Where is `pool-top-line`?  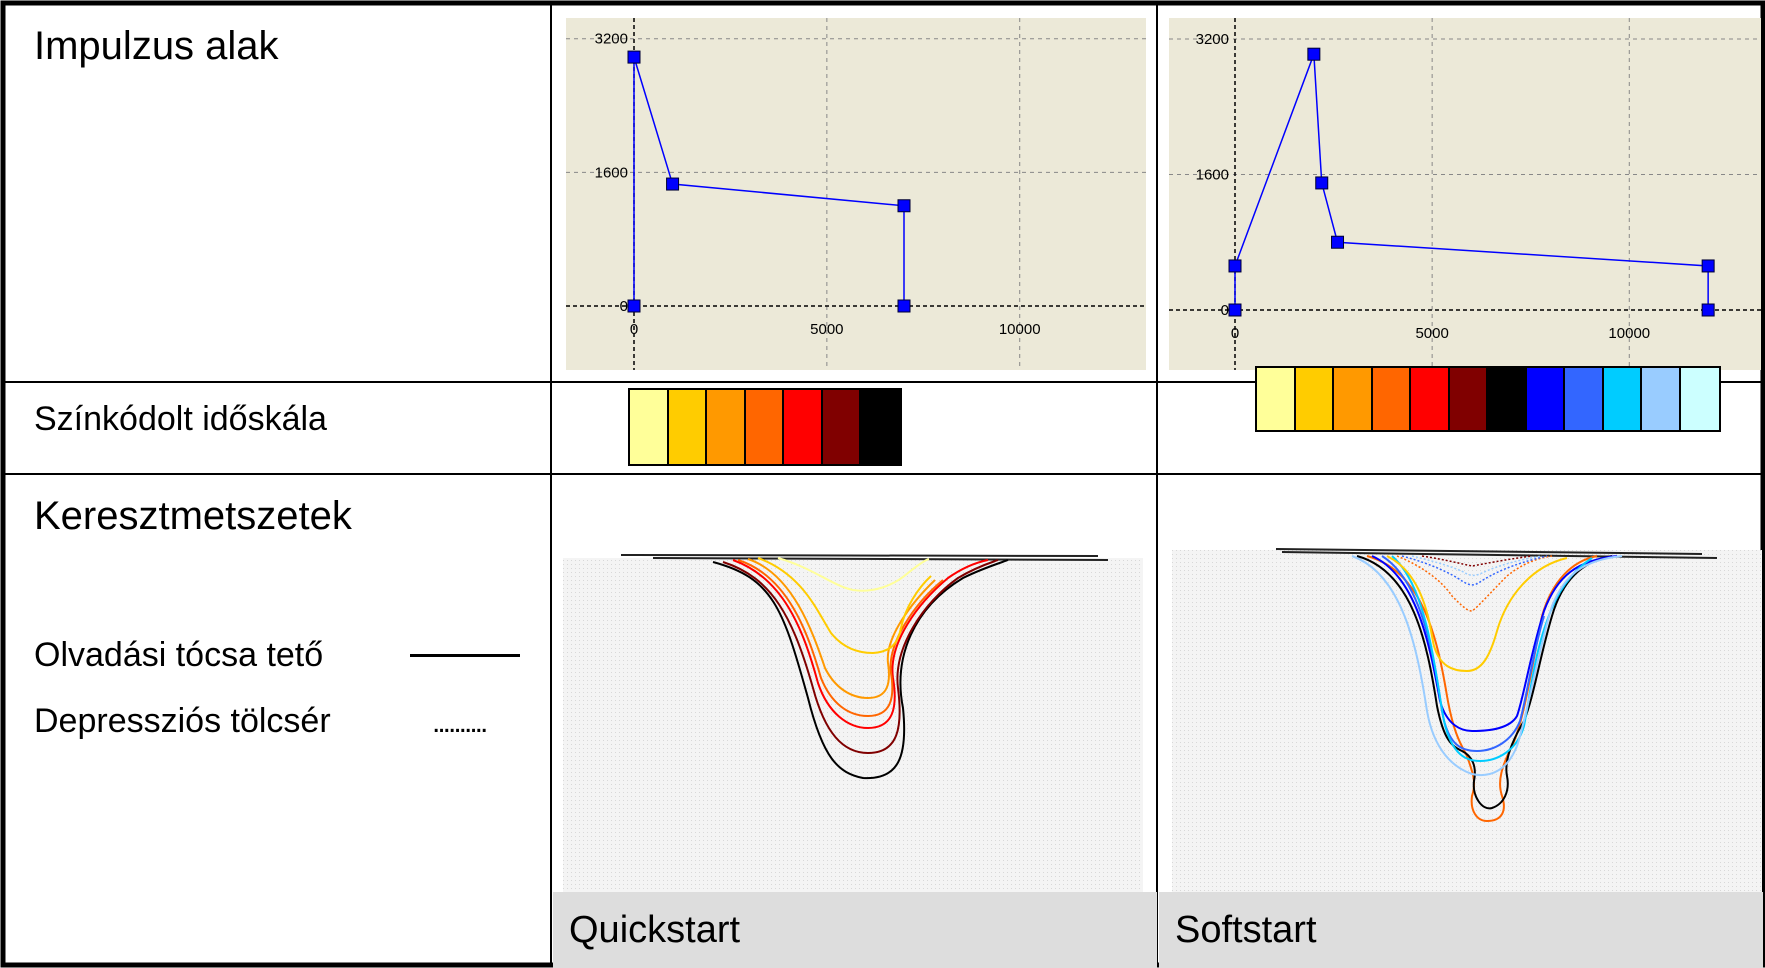 pool-top-line is located at coordinates (465, 655).